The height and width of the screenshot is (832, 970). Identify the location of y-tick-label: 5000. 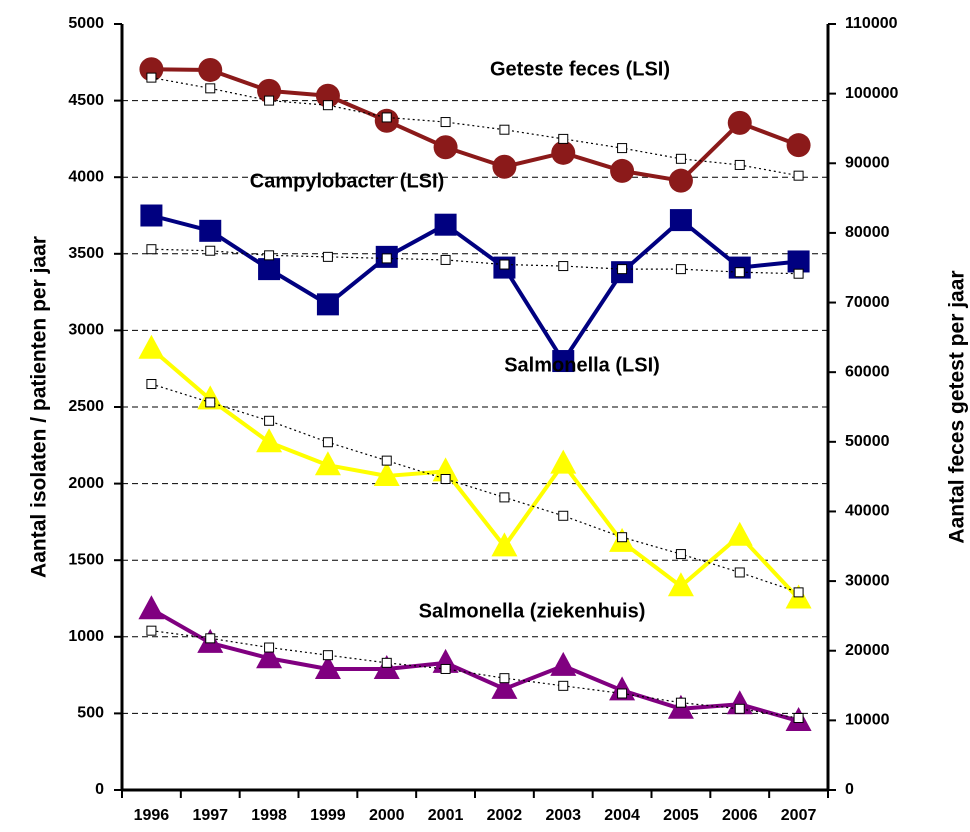
(86, 23).